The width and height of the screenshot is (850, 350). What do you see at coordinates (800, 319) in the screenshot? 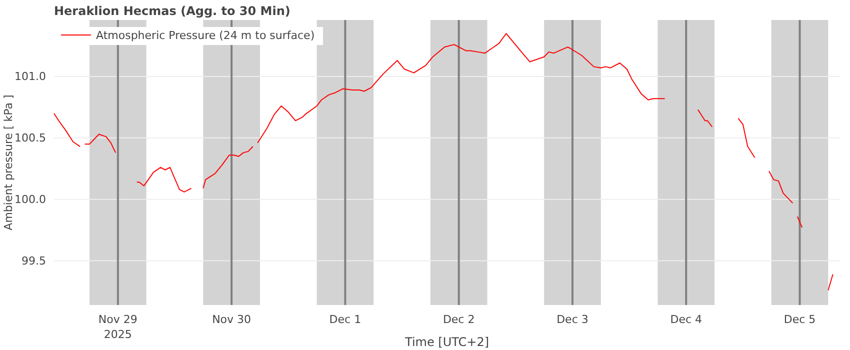
I see `x-tick-label: Dec 5` at bounding box center [800, 319].